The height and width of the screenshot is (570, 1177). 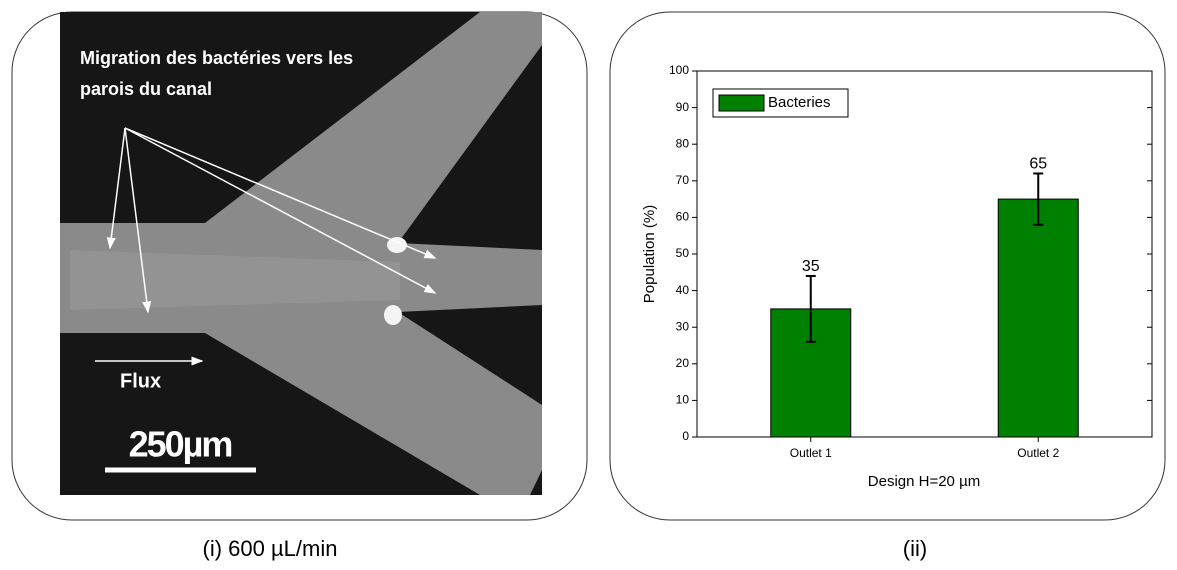 I want to click on y-tick-label: 10, so click(x=683, y=400).